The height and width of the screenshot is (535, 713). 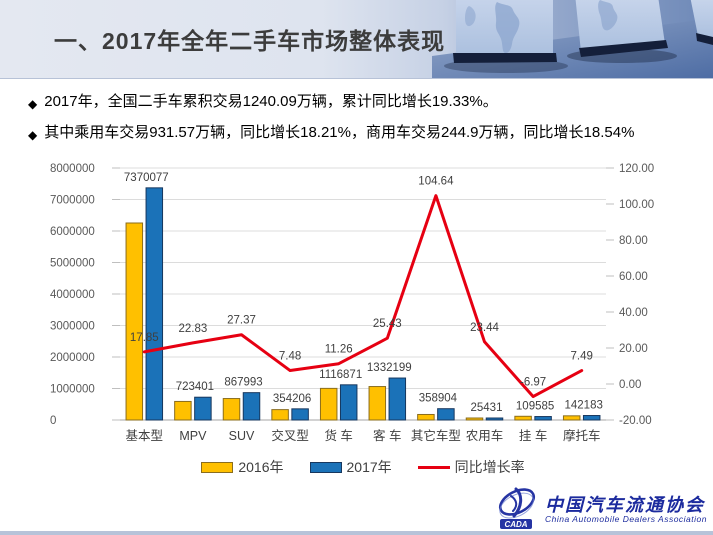 What do you see at coordinates (72, 295) in the screenshot?
I see `left-axis-tick-label: 4000000` at bounding box center [72, 295].